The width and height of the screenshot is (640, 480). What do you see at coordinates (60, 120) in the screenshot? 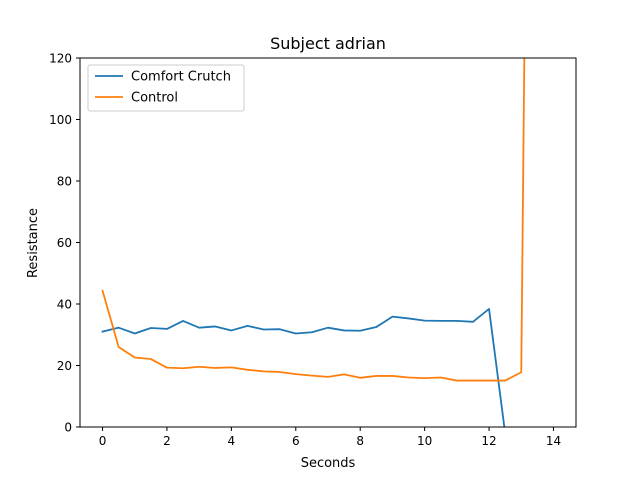
I see `y-tick-label: 100` at bounding box center [60, 120].